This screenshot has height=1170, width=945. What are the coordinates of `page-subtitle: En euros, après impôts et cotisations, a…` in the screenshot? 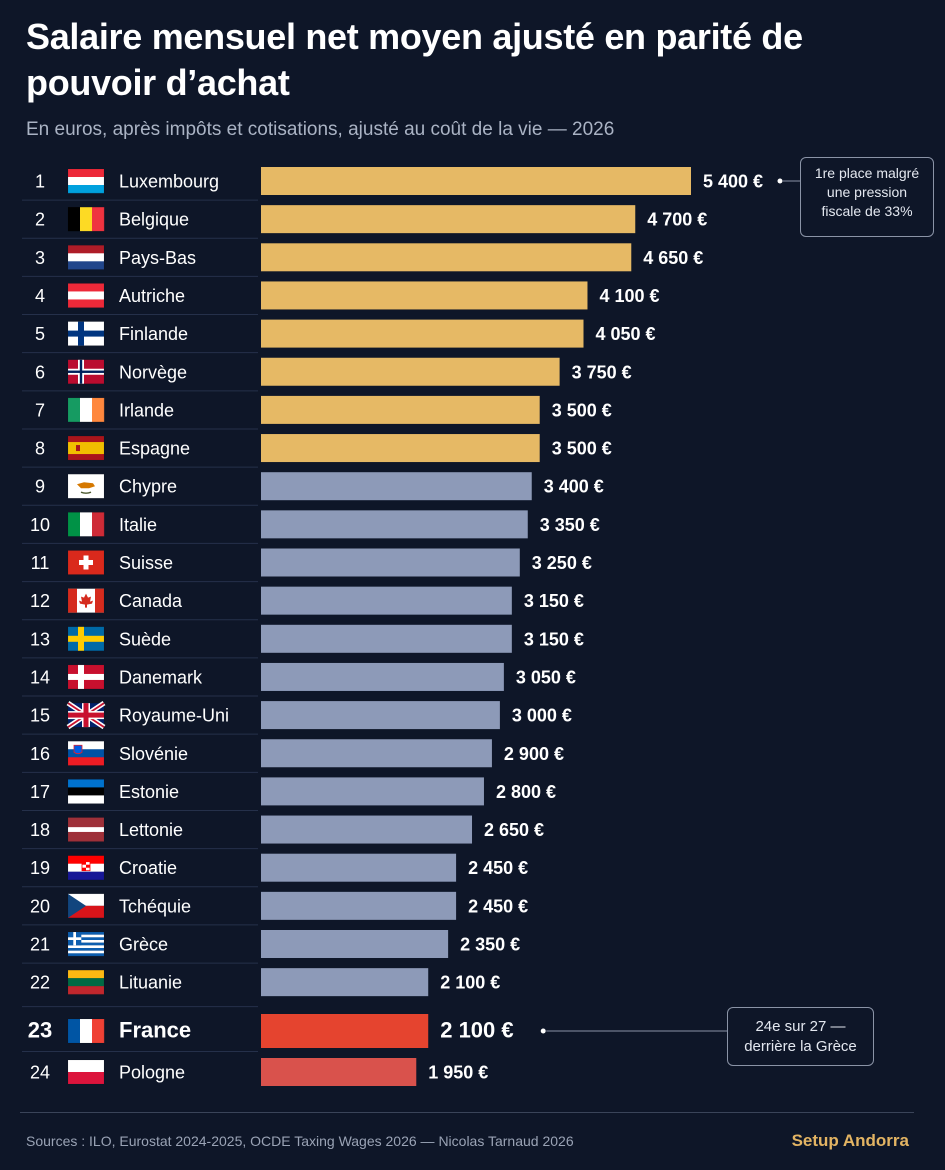 It's located at (320, 129).